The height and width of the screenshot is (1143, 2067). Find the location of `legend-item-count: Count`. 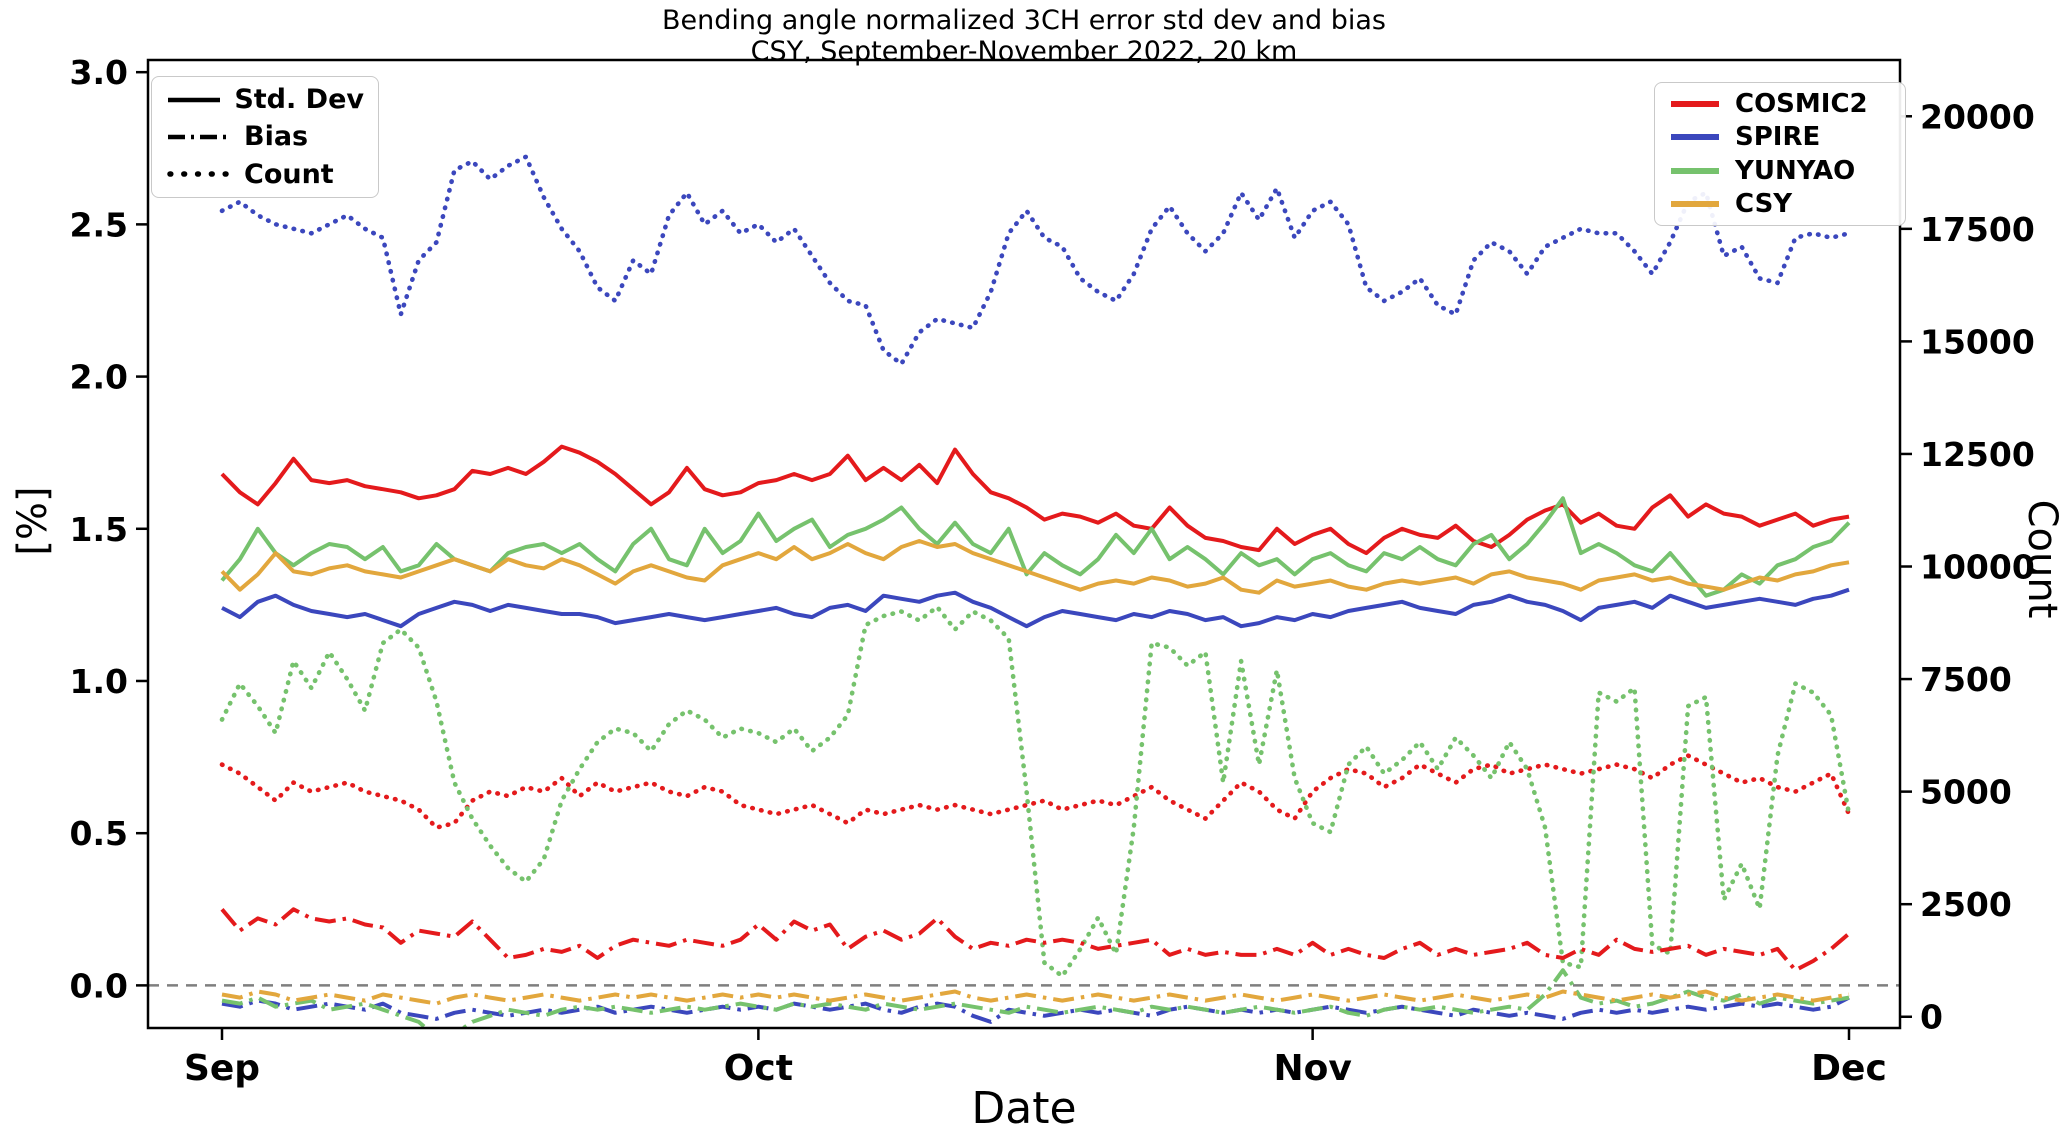

legend-item-count: Count is located at coordinates (265, 174).